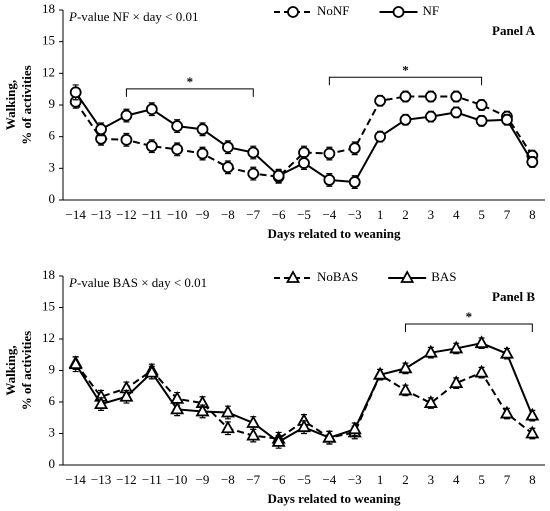 The image size is (550, 511). Describe the element at coordinates (52, 103) in the screenshot. I see `y-tick-label: 9` at that location.